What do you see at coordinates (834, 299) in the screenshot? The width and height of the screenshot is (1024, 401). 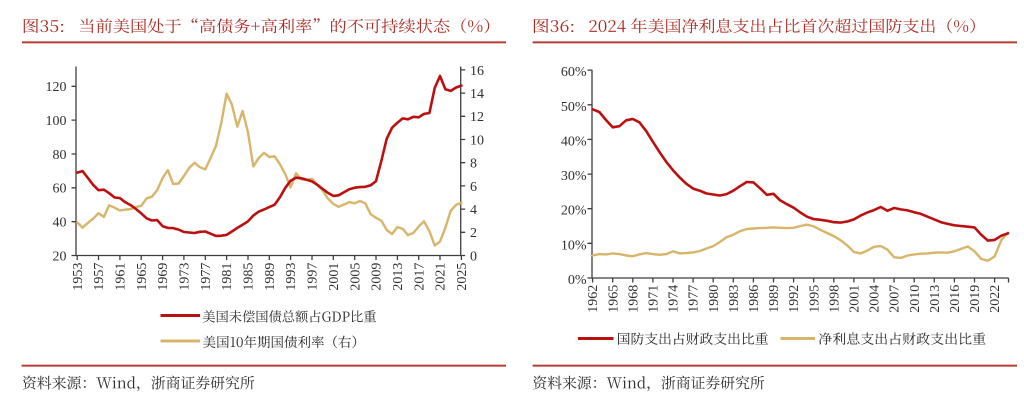 I see `svg-text: 1998` at bounding box center [834, 299].